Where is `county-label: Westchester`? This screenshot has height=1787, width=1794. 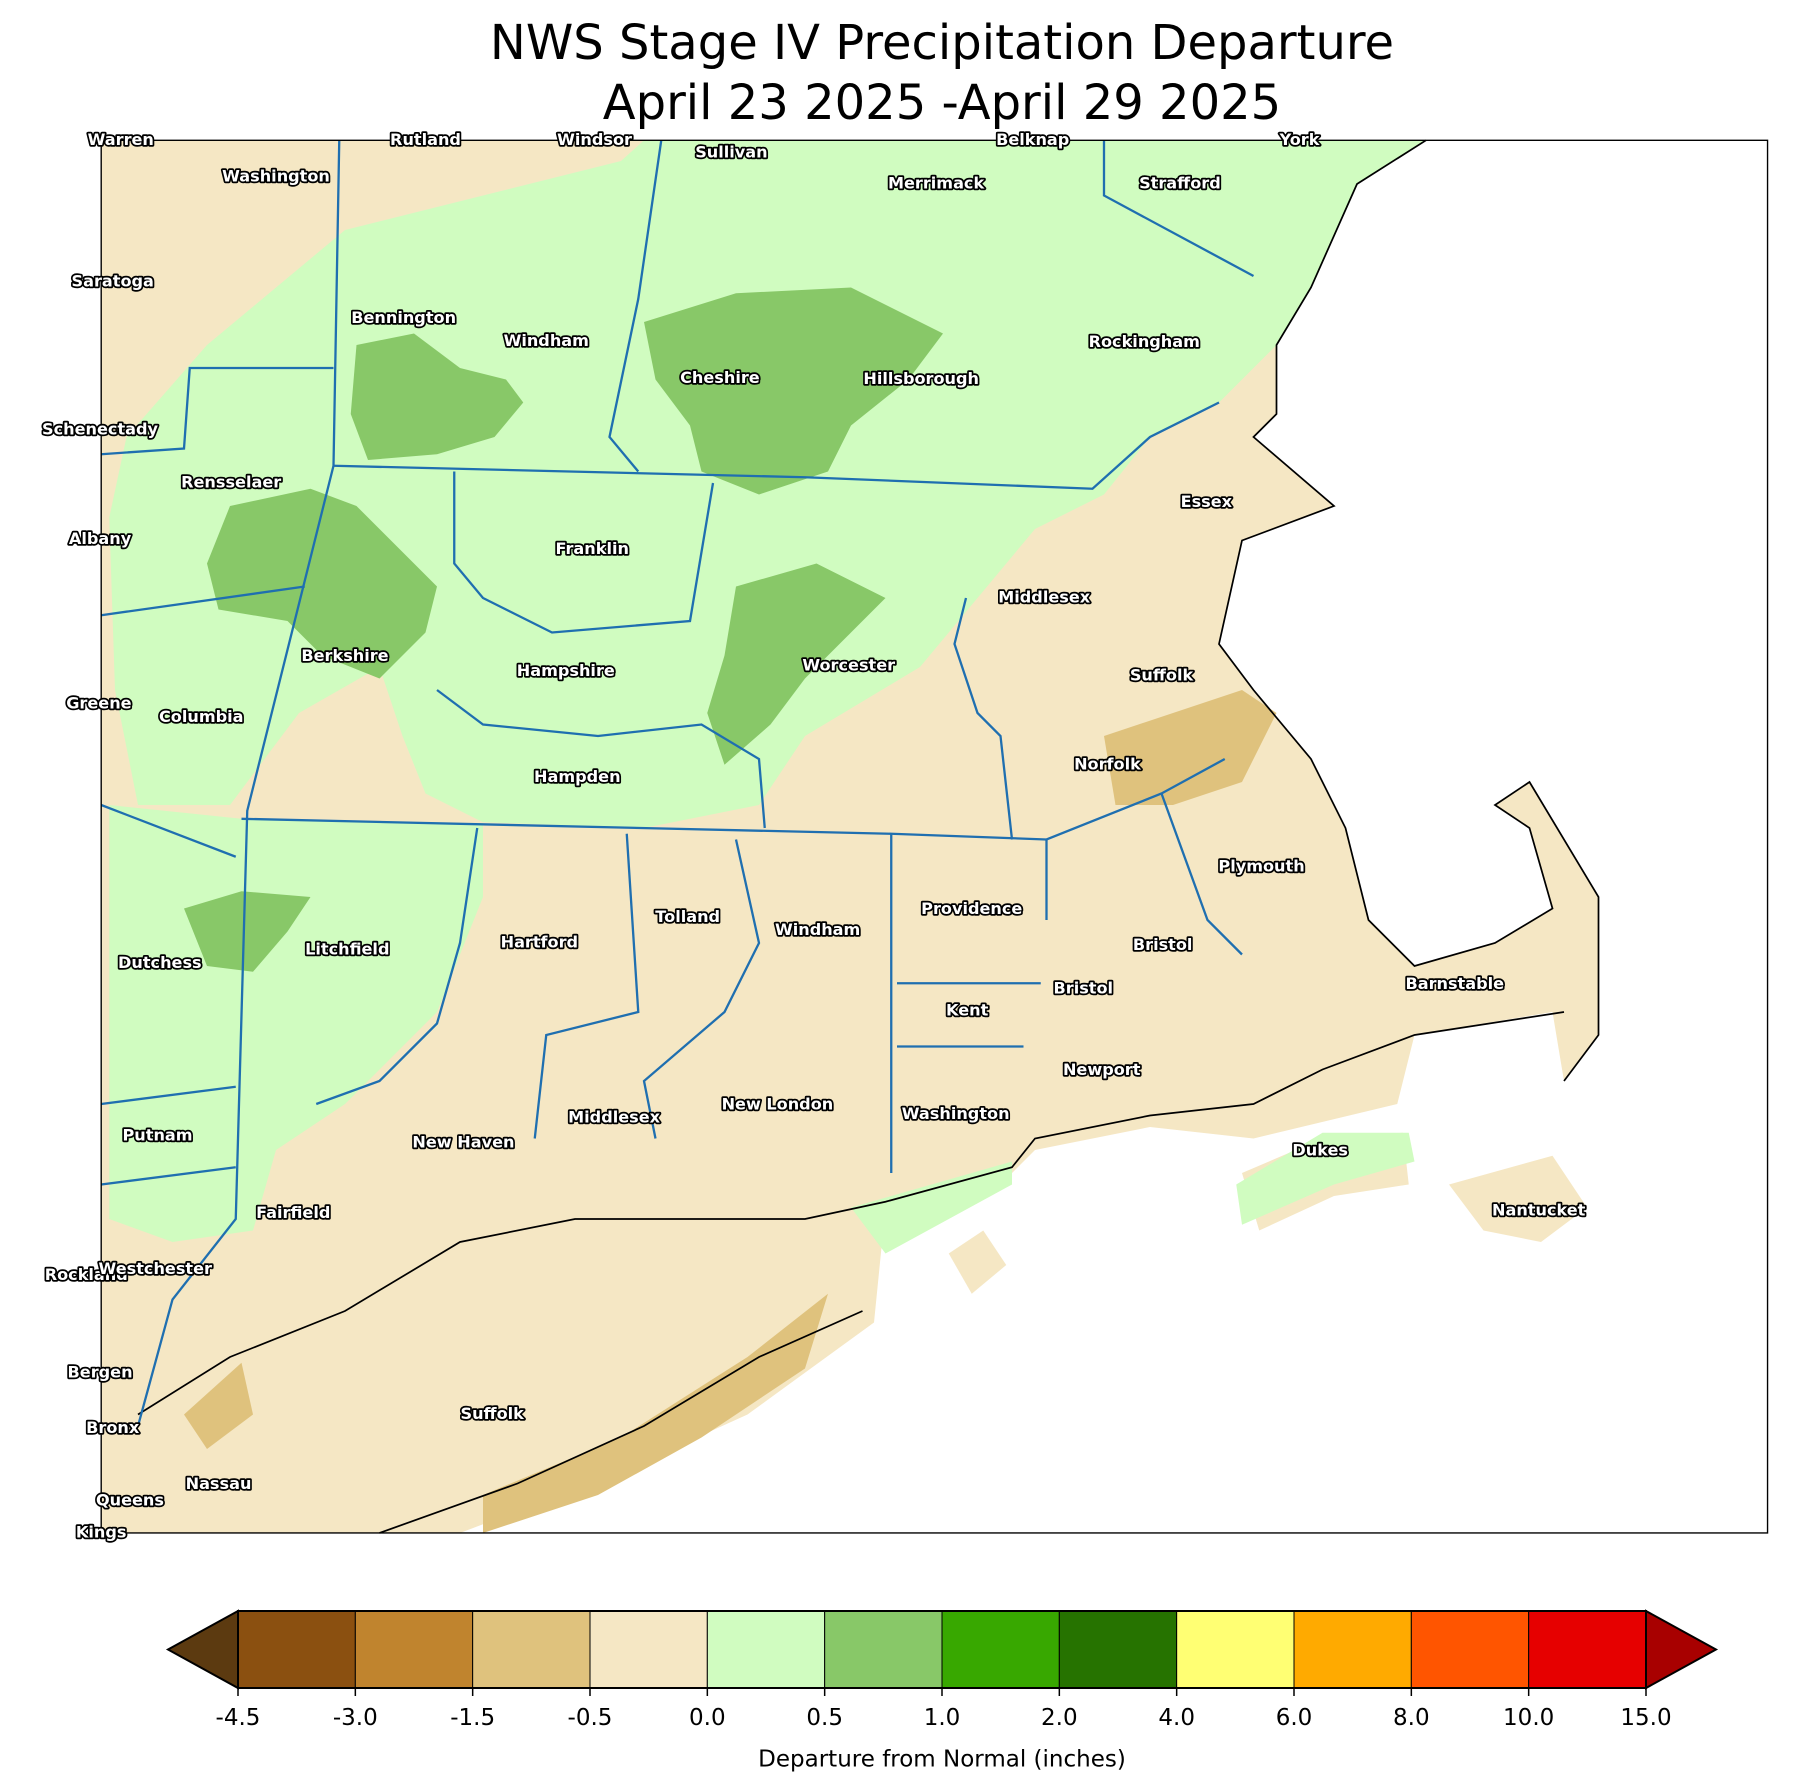
county-label: Westchester is located at coordinates (155, 1268).